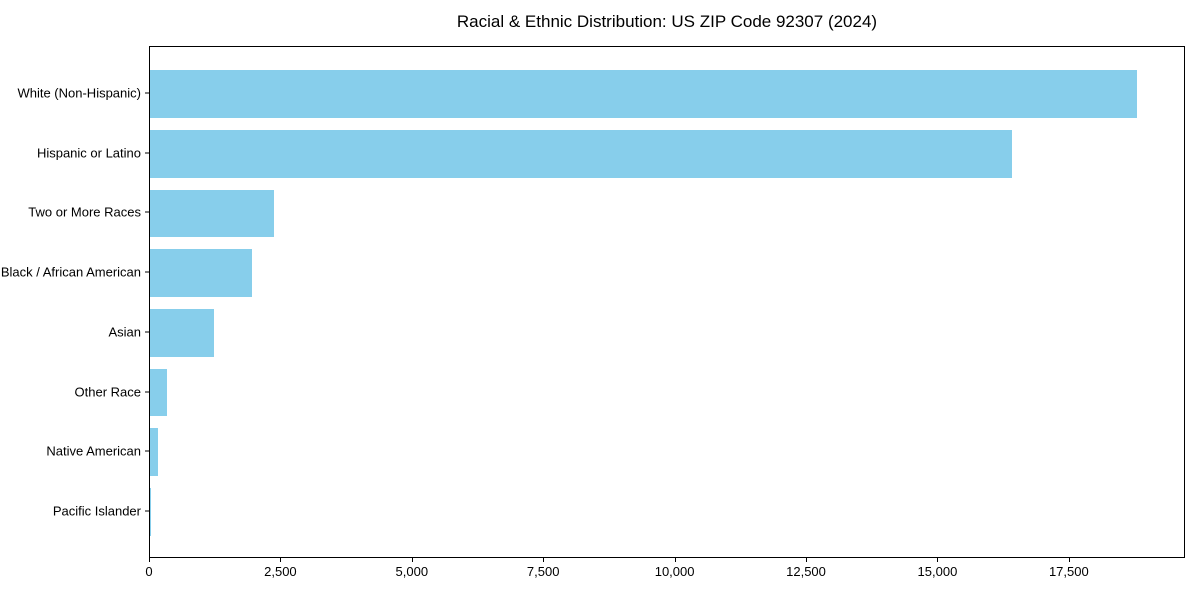 The height and width of the screenshot is (600, 1200). What do you see at coordinates (182, 332) in the screenshot?
I see `bar-asian` at bounding box center [182, 332].